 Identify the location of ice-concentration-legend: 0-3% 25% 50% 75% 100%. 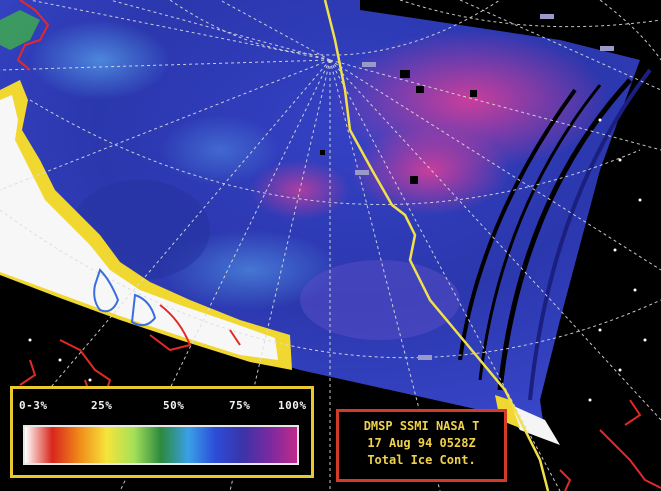
(162, 432).